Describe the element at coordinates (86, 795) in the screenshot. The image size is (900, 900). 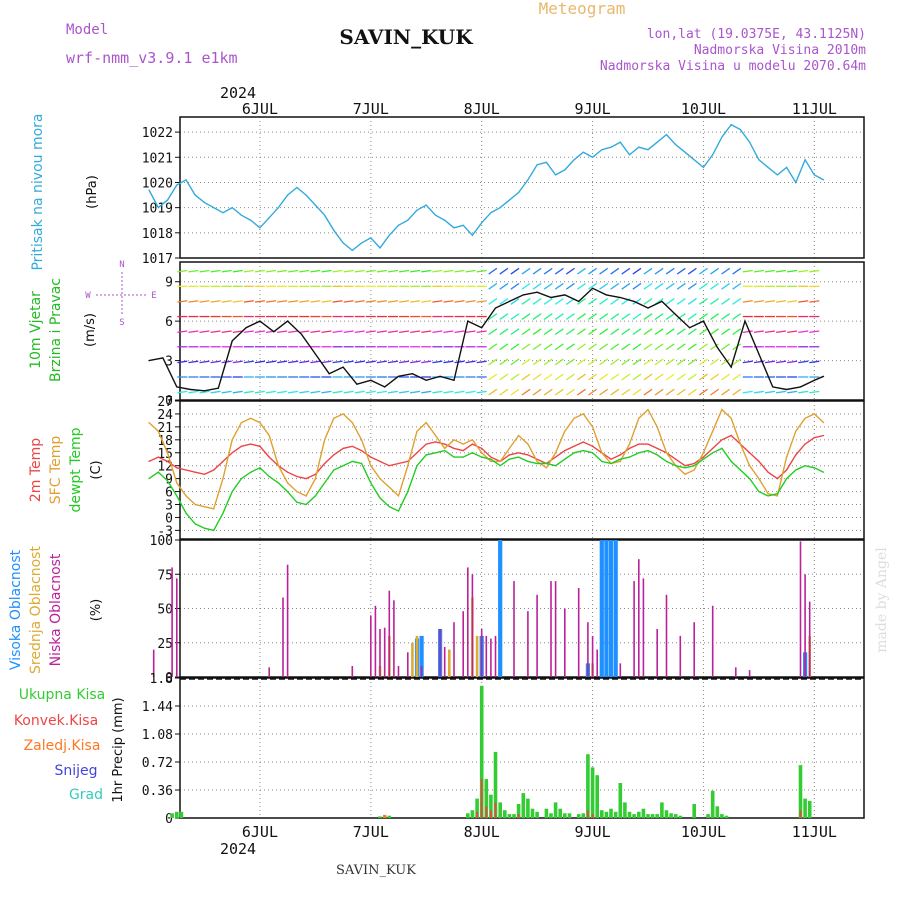
I see `graupel-label: Grad` at that location.